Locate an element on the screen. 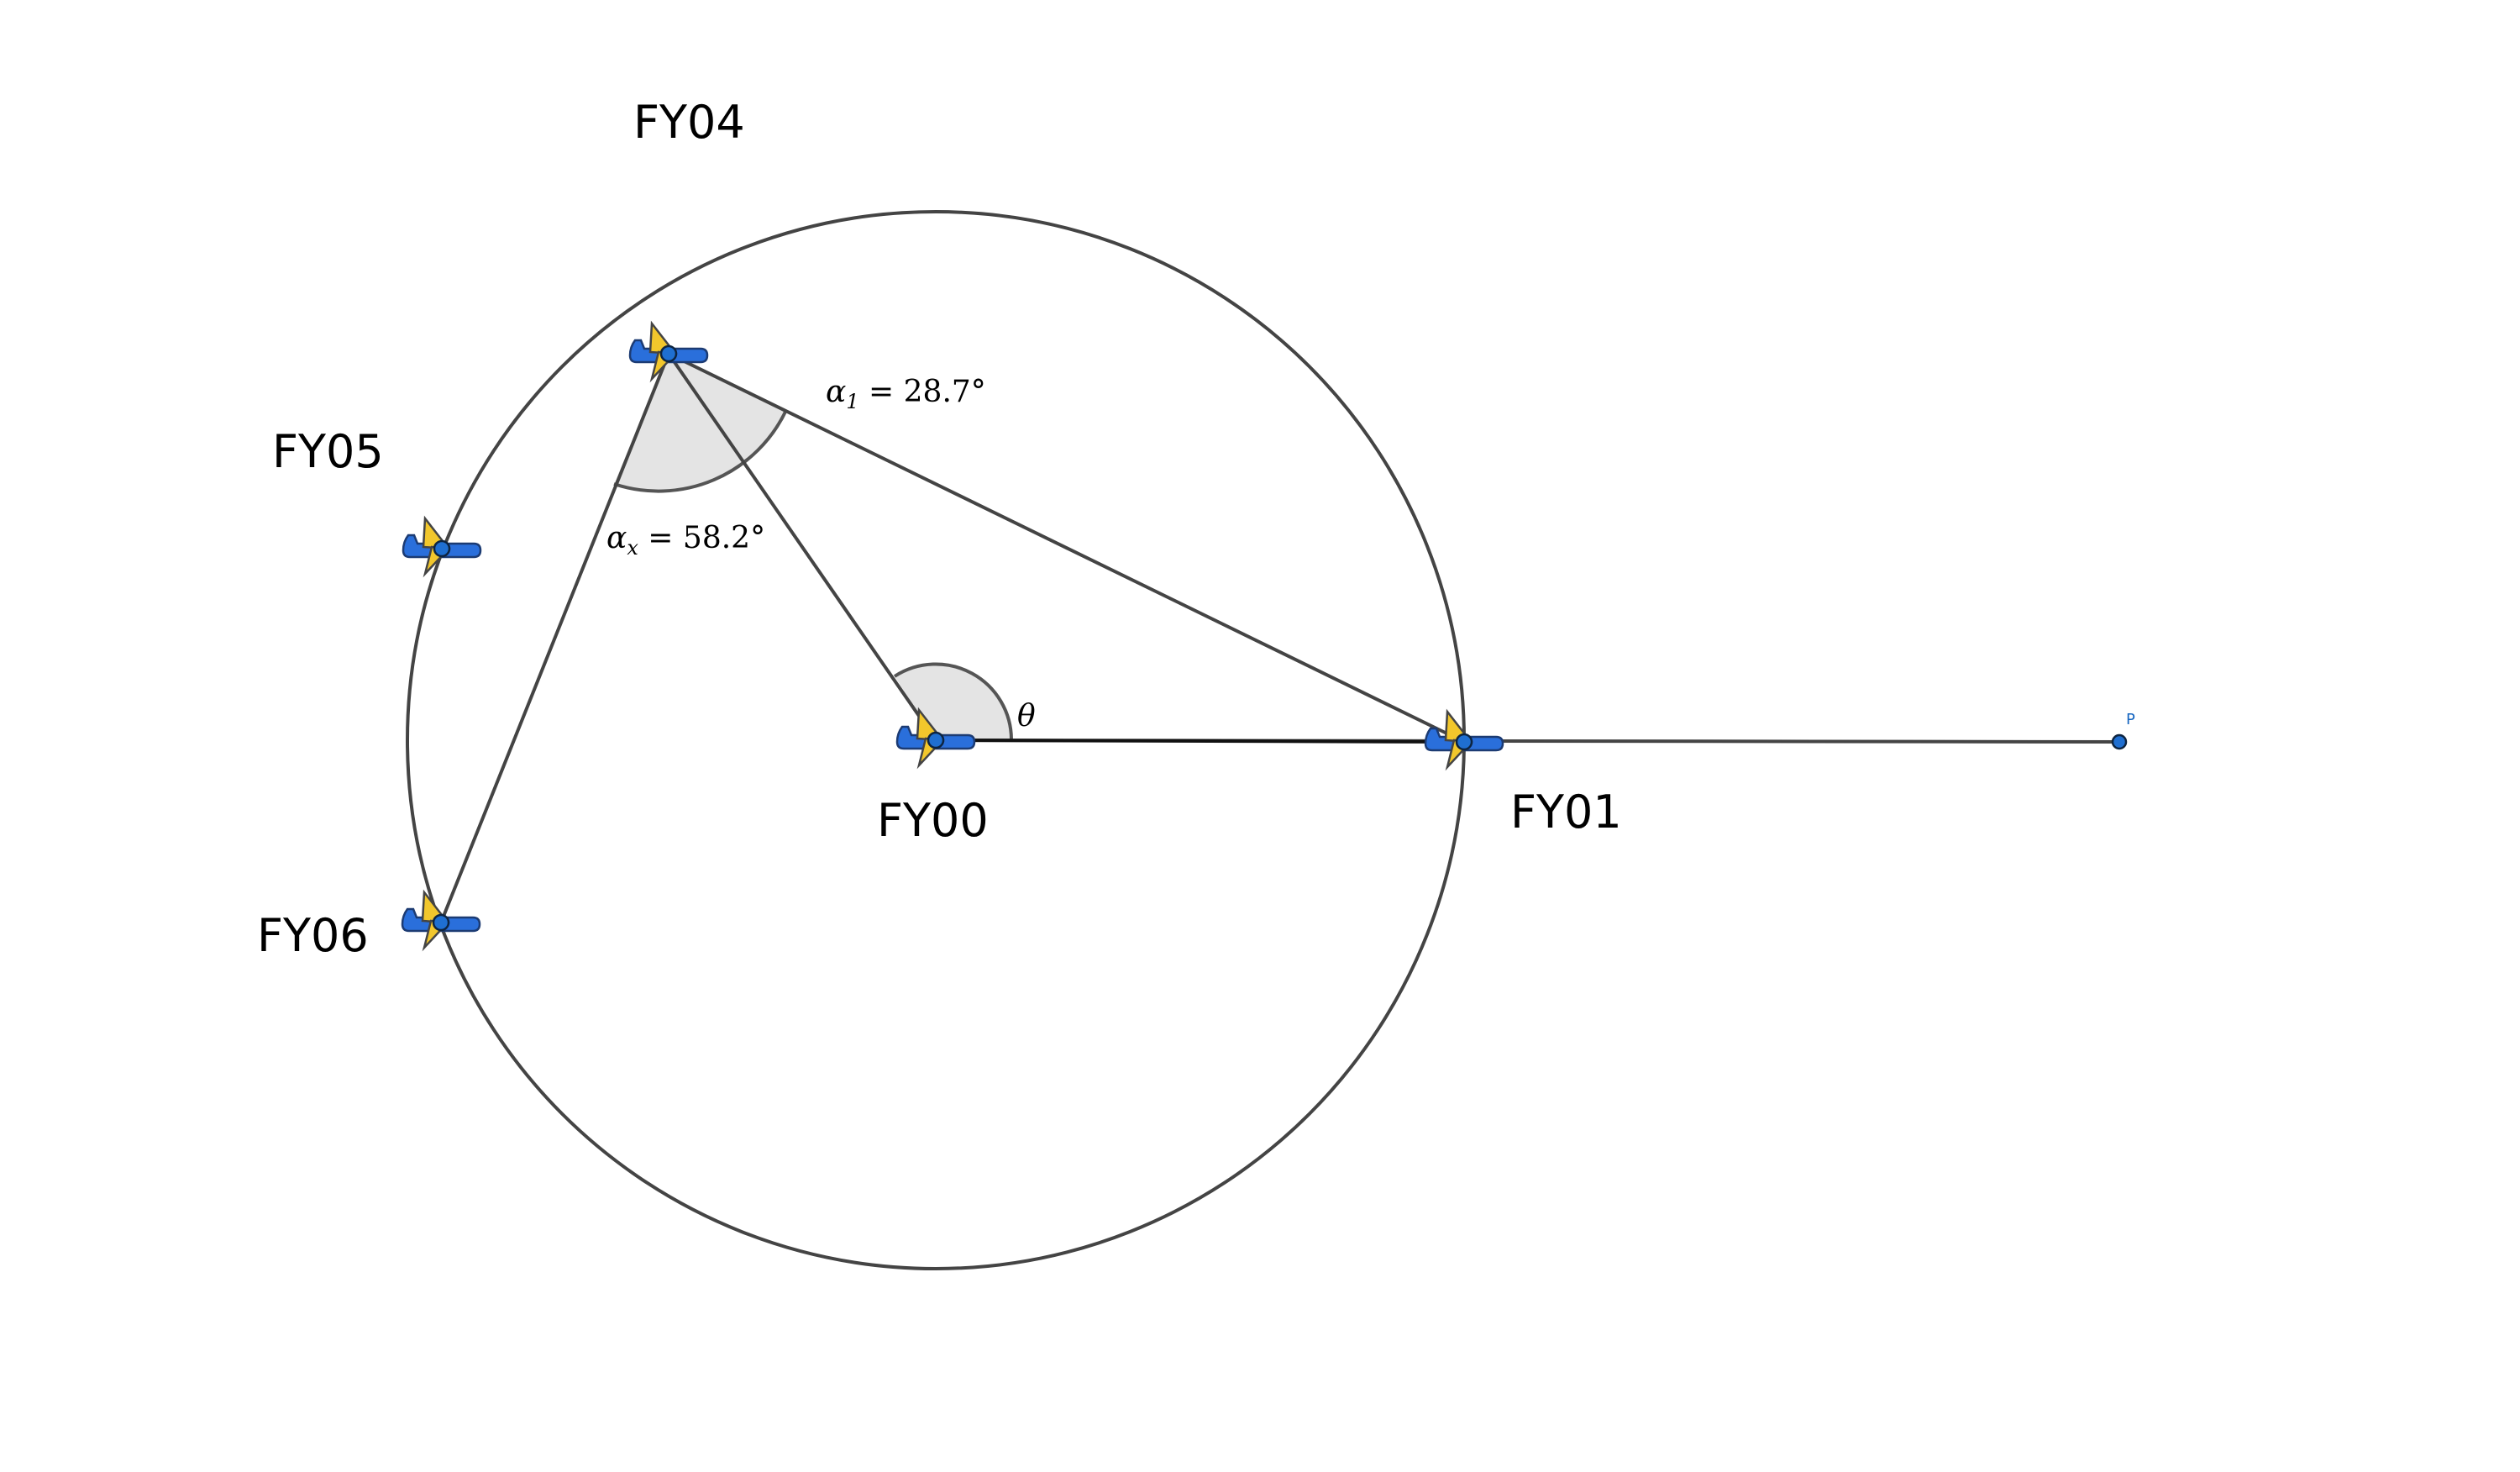 The height and width of the screenshot is (1472, 2520). angle-theta-arc is located at coordinates (953, 701).